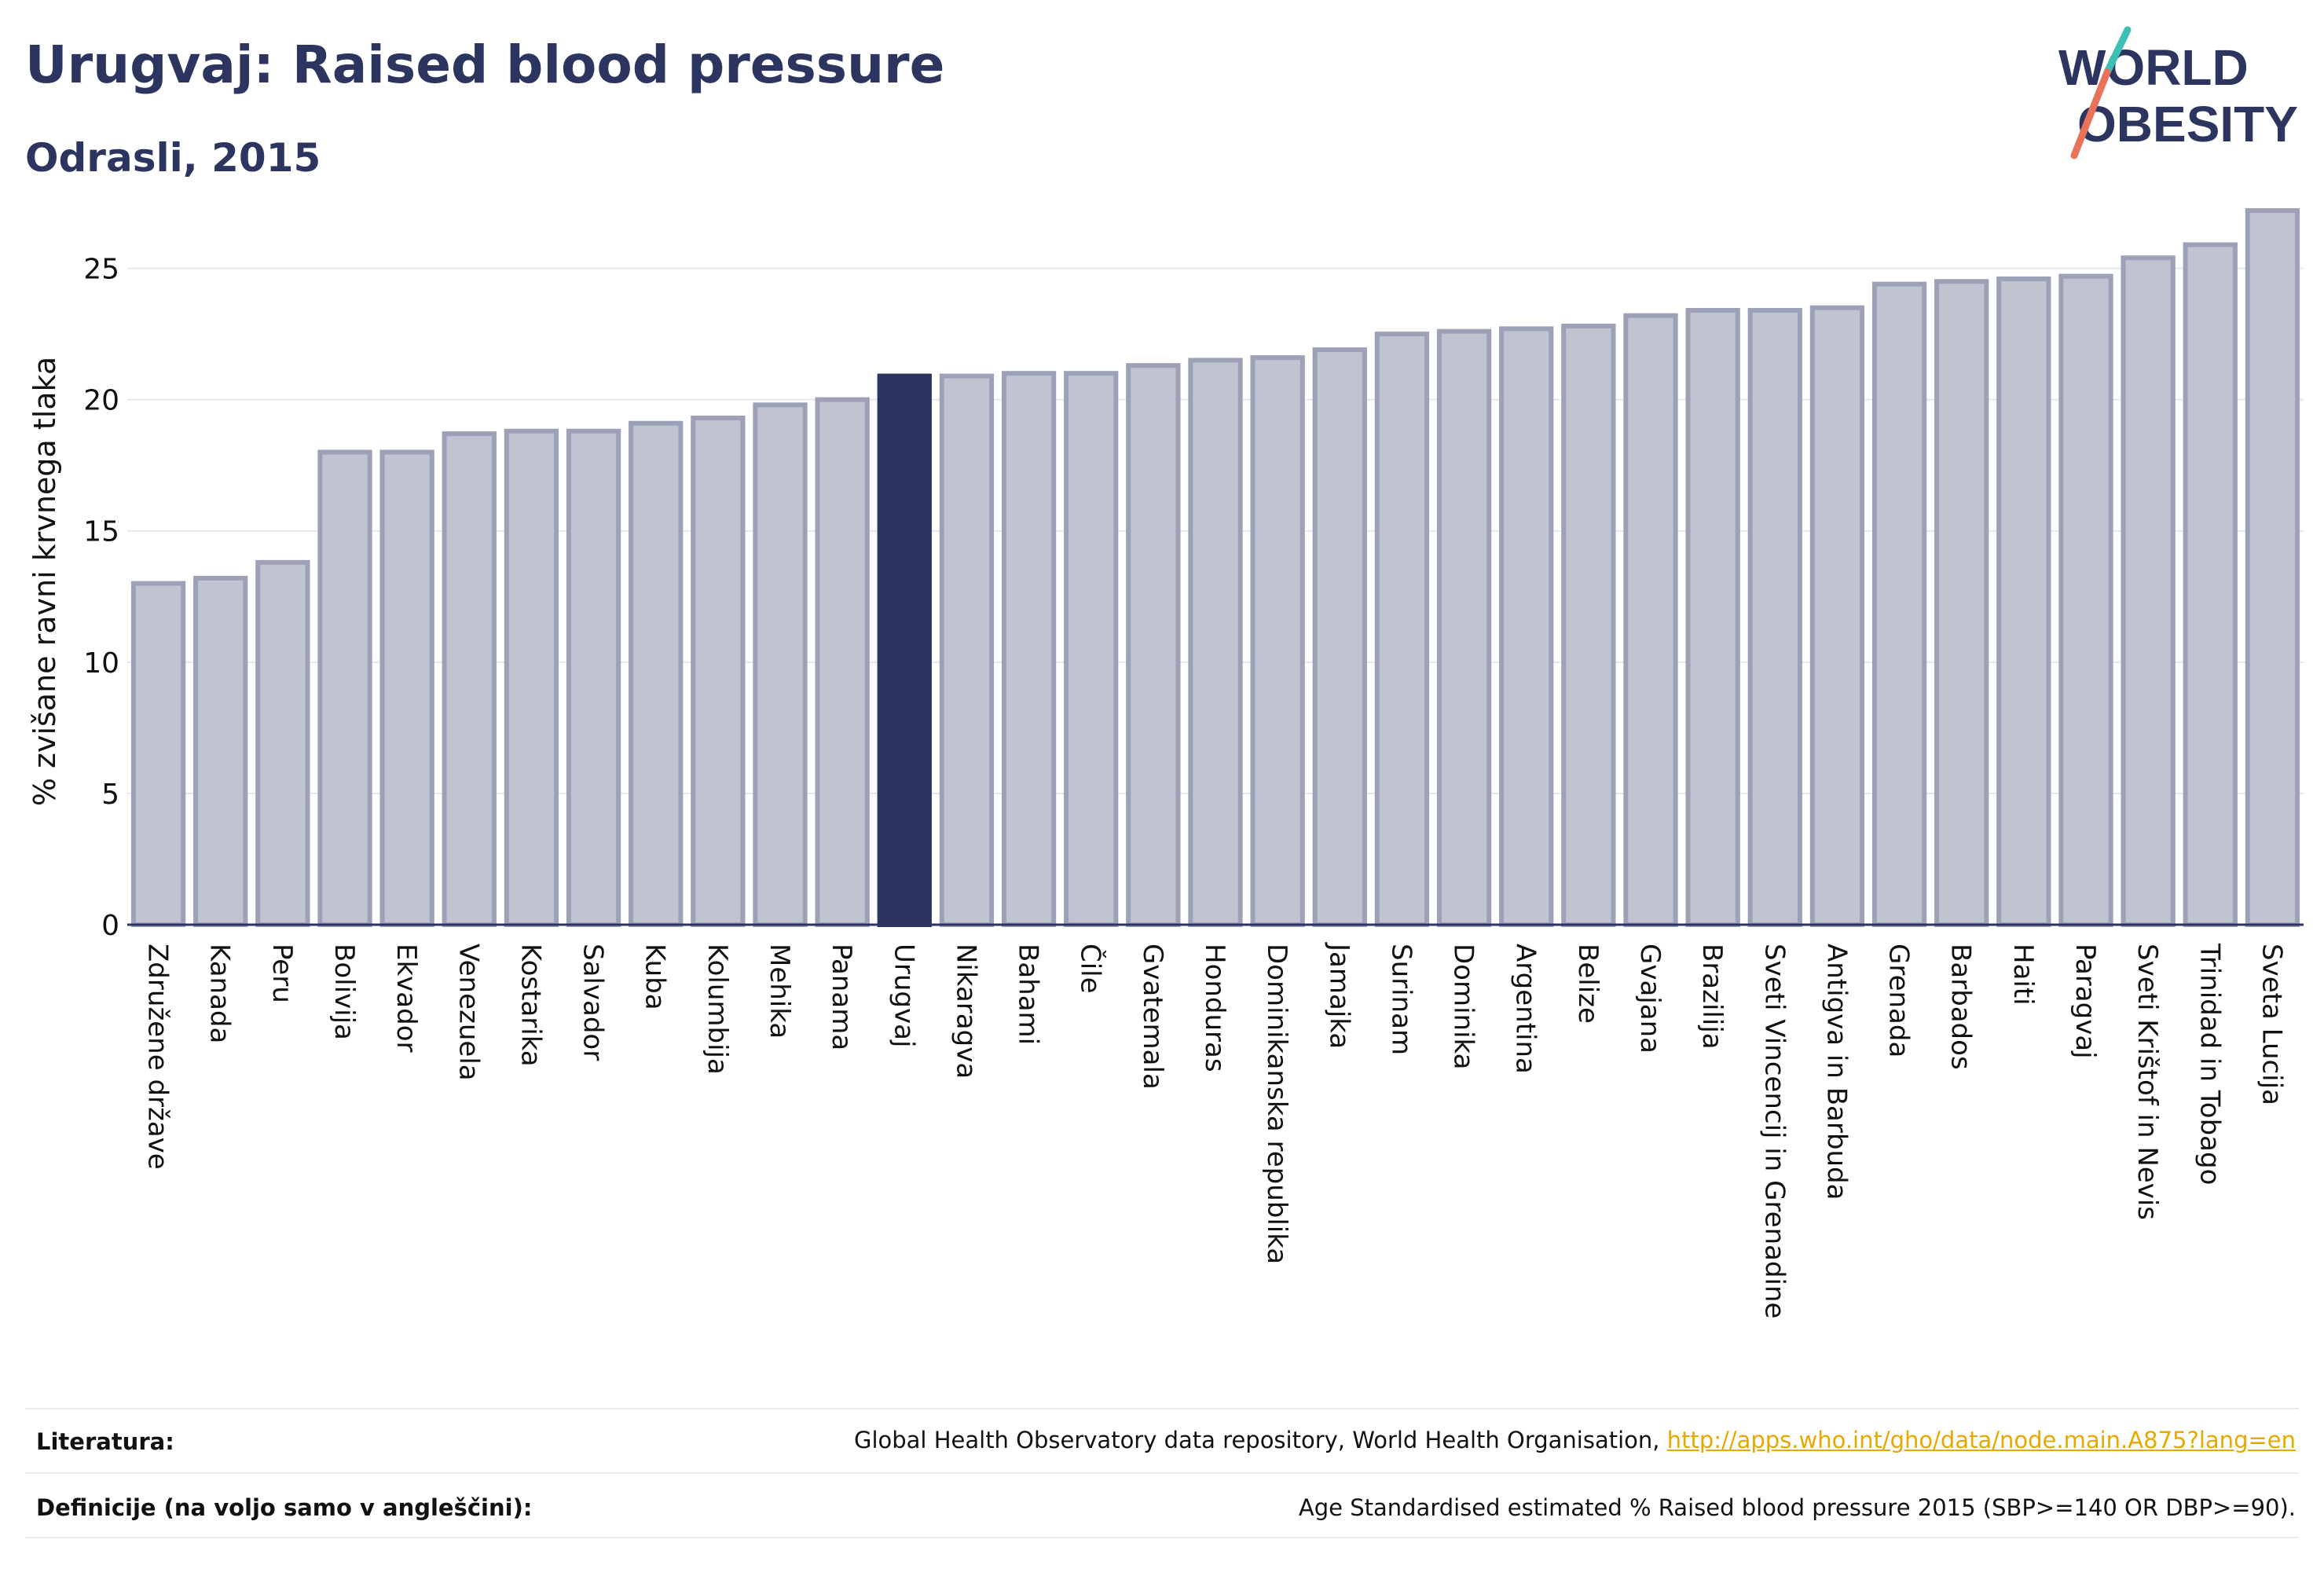  What do you see at coordinates (1837, 616) in the screenshot?
I see `bar-antigva-in-barbuda` at bounding box center [1837, 616].